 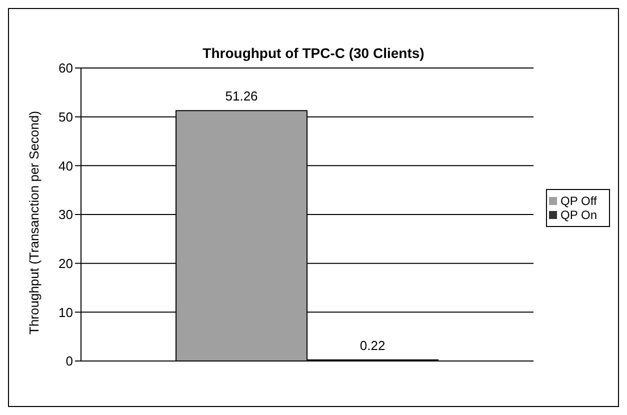 I want to click on legend-label: QP Off, so click(x=578, y=201).